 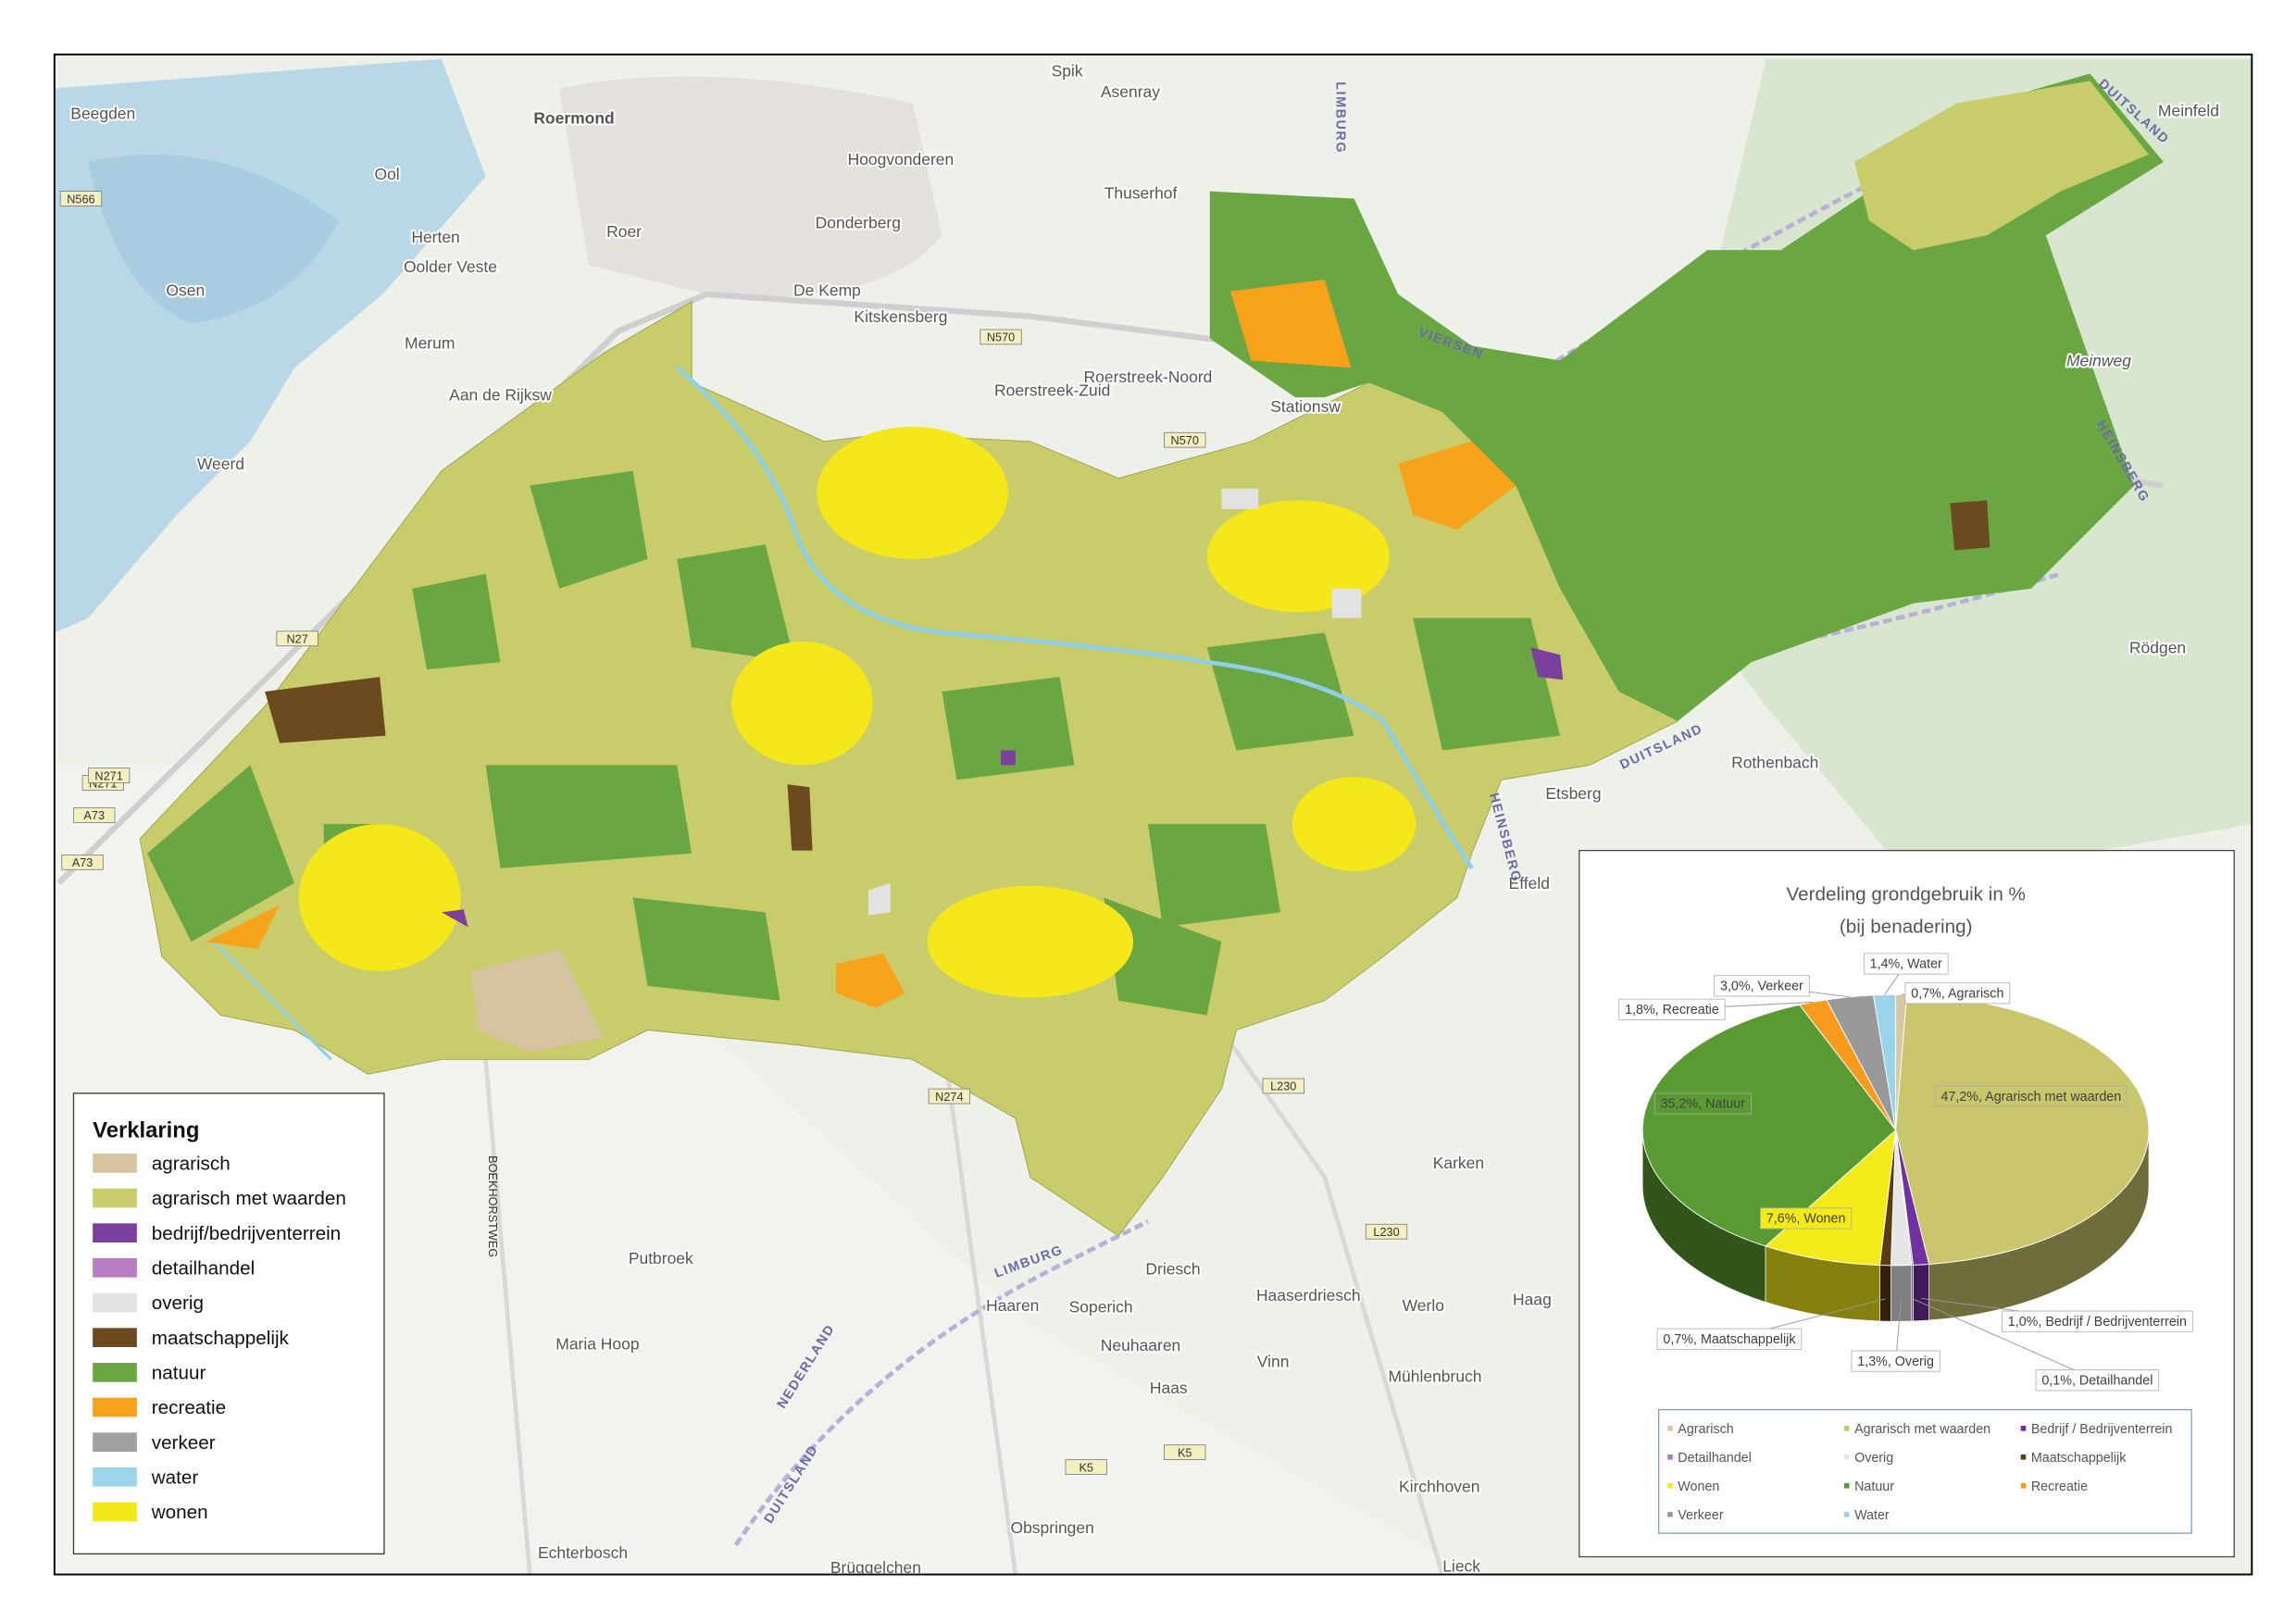 I want to click on lake, so click(x=213, y=239).